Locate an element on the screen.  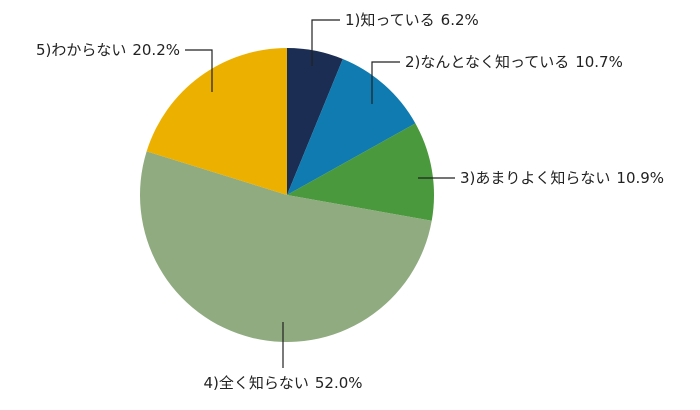
slice-label: 4)全く知らない 52.0% is located at coordinates (282, 383).